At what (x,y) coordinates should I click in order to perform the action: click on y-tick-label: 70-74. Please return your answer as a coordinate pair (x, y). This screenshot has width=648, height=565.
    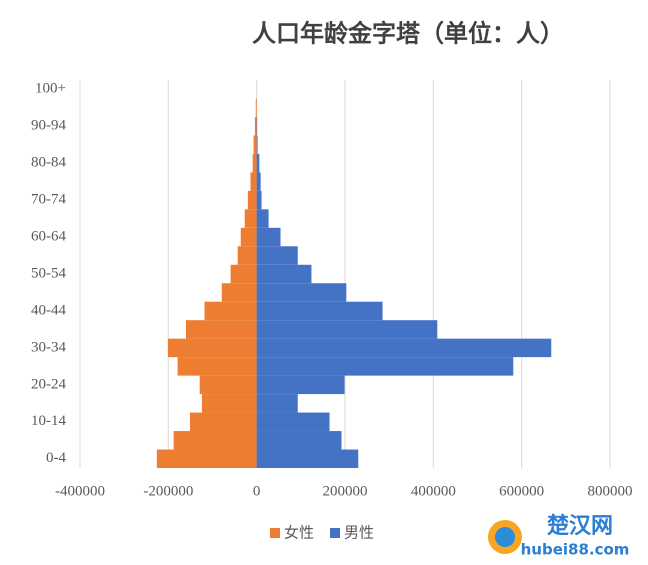
    Looking at the image, I should click on (48, 200).